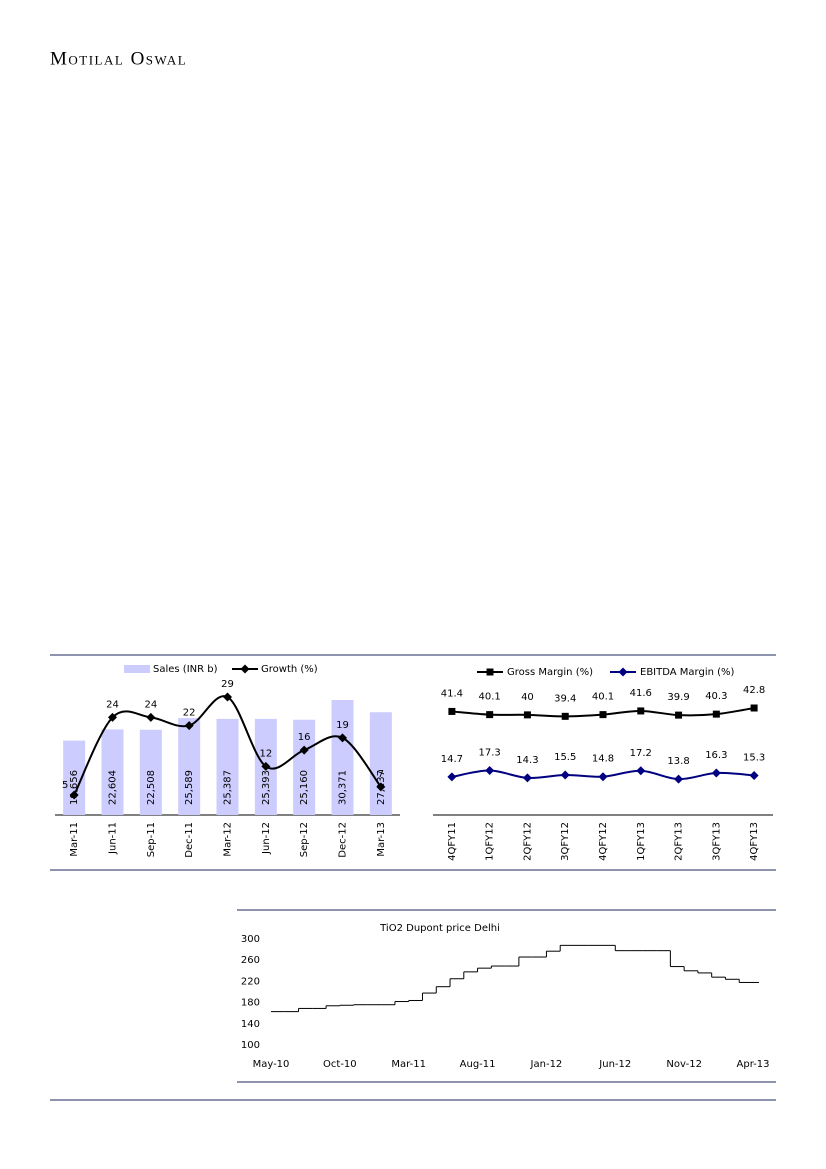 This screenshot has height=1169, width=826. Describe the element at coordinates (113, 787) in the screenshot. I see `bar-label: 22,604` at that location.